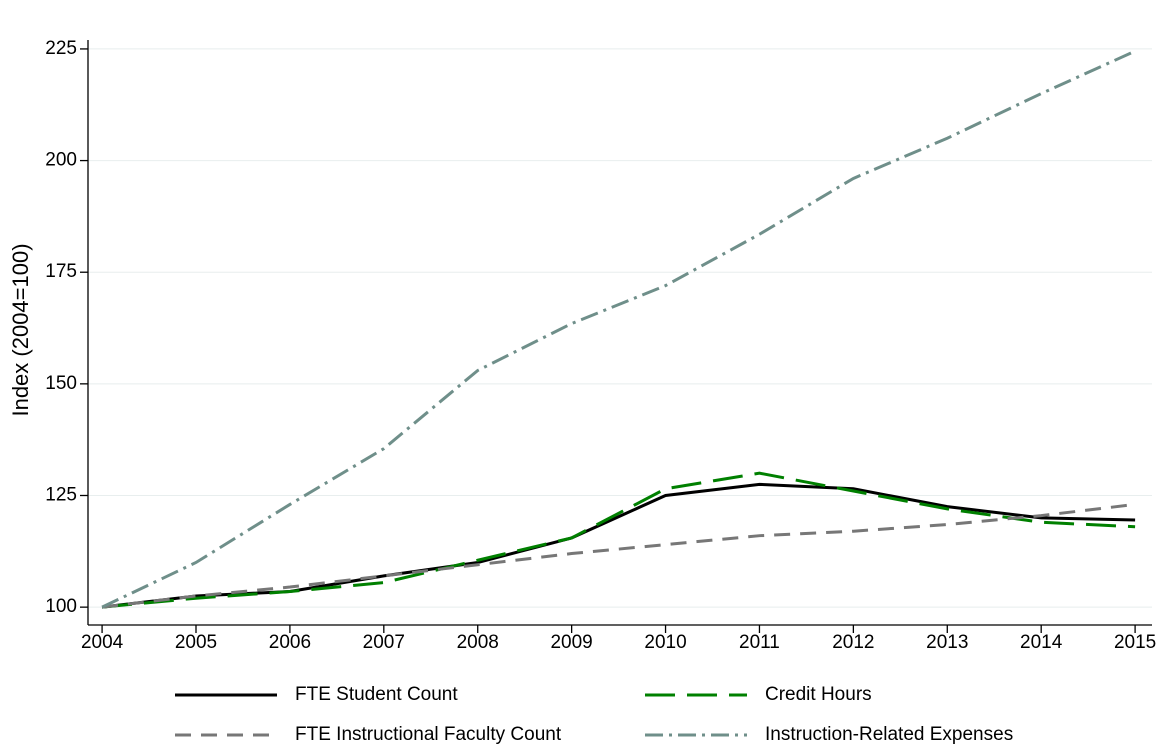 This screenshot has height=753, width=1162. Describe the element at coordinates (61, 271) in the screenshot. I see `y-tick-label: 175` at that location.